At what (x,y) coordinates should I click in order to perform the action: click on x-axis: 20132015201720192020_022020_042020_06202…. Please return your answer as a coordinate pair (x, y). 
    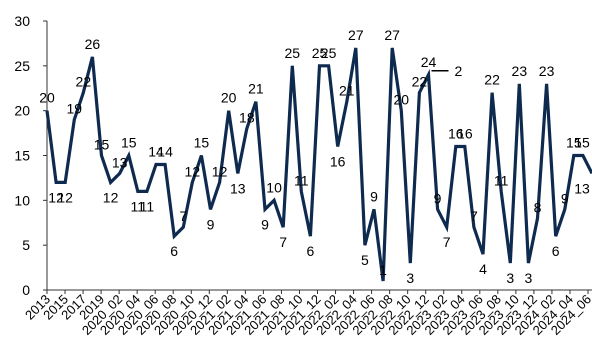
    Looking at the image, I should click on (307, 313).